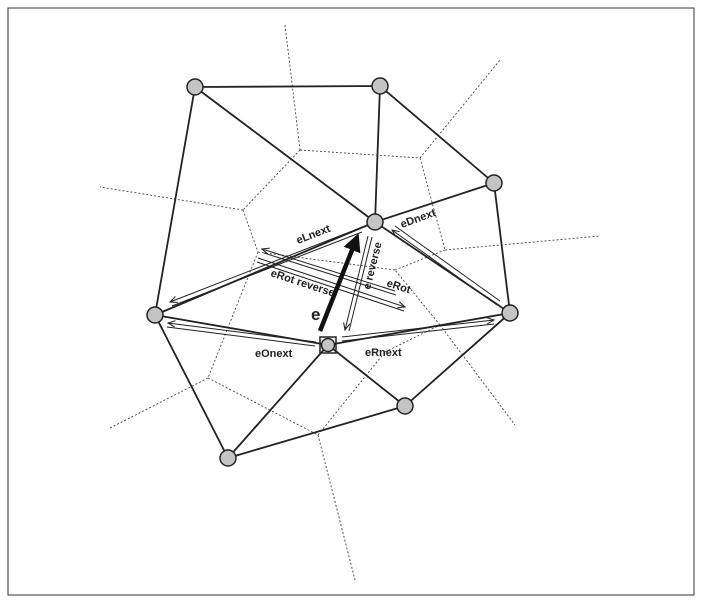 The width and height of the screenshot is (702, 612). Describe the element at coordinates (418, 219) in the screenshot. I see `label-ednext: eDnext` at that location.